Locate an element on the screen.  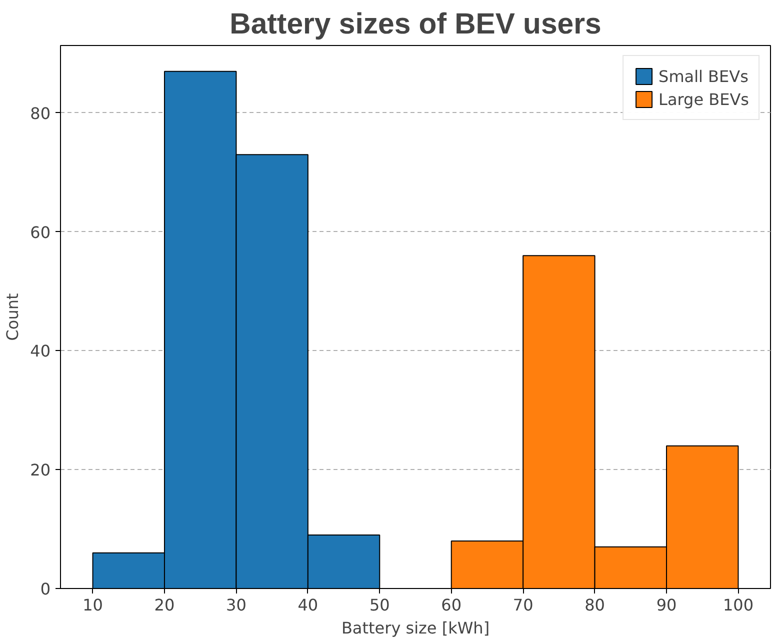
y-tick-label: 40 is located at coordinates (40, 351).